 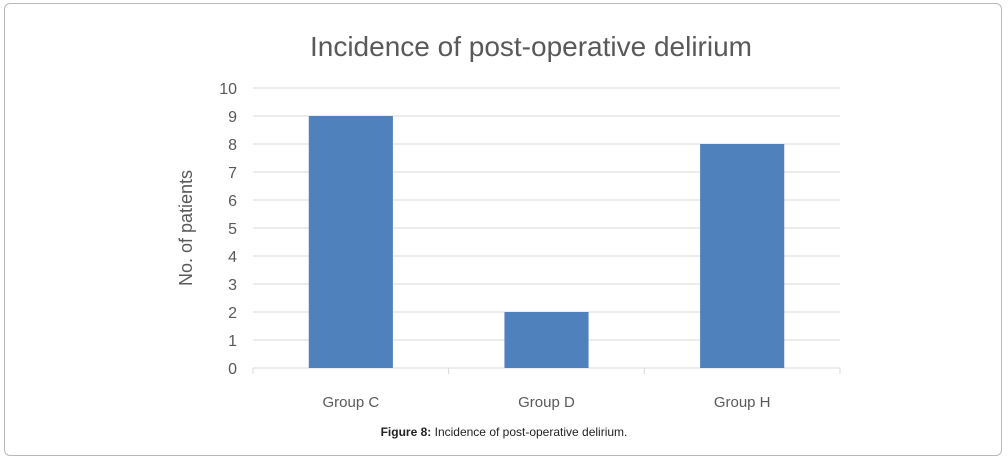 I want to click on bar-group-c, so click(x=350, y=242).